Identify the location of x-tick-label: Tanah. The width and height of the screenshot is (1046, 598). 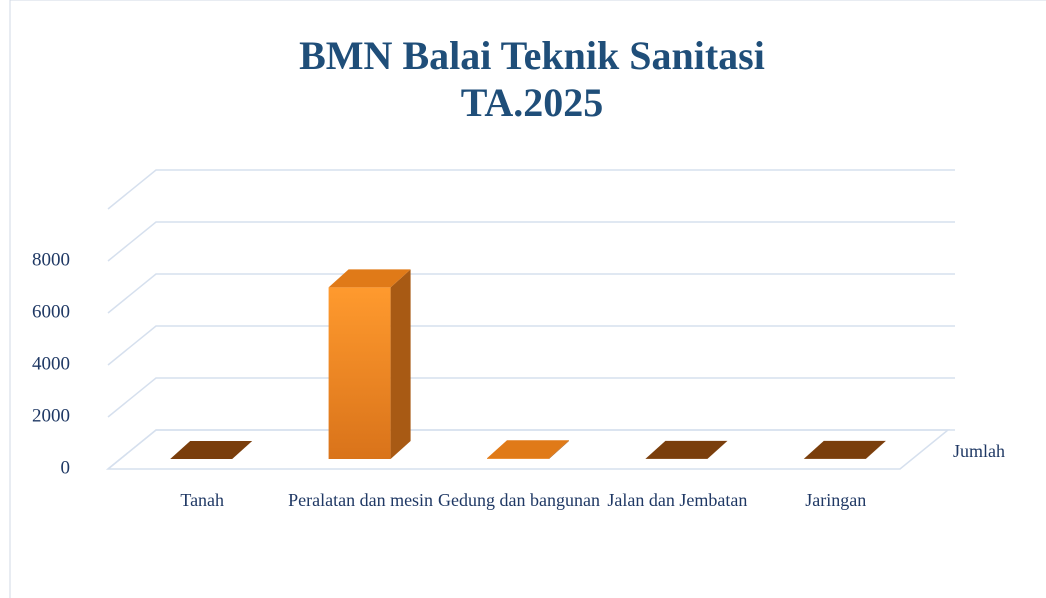
(202, 500).